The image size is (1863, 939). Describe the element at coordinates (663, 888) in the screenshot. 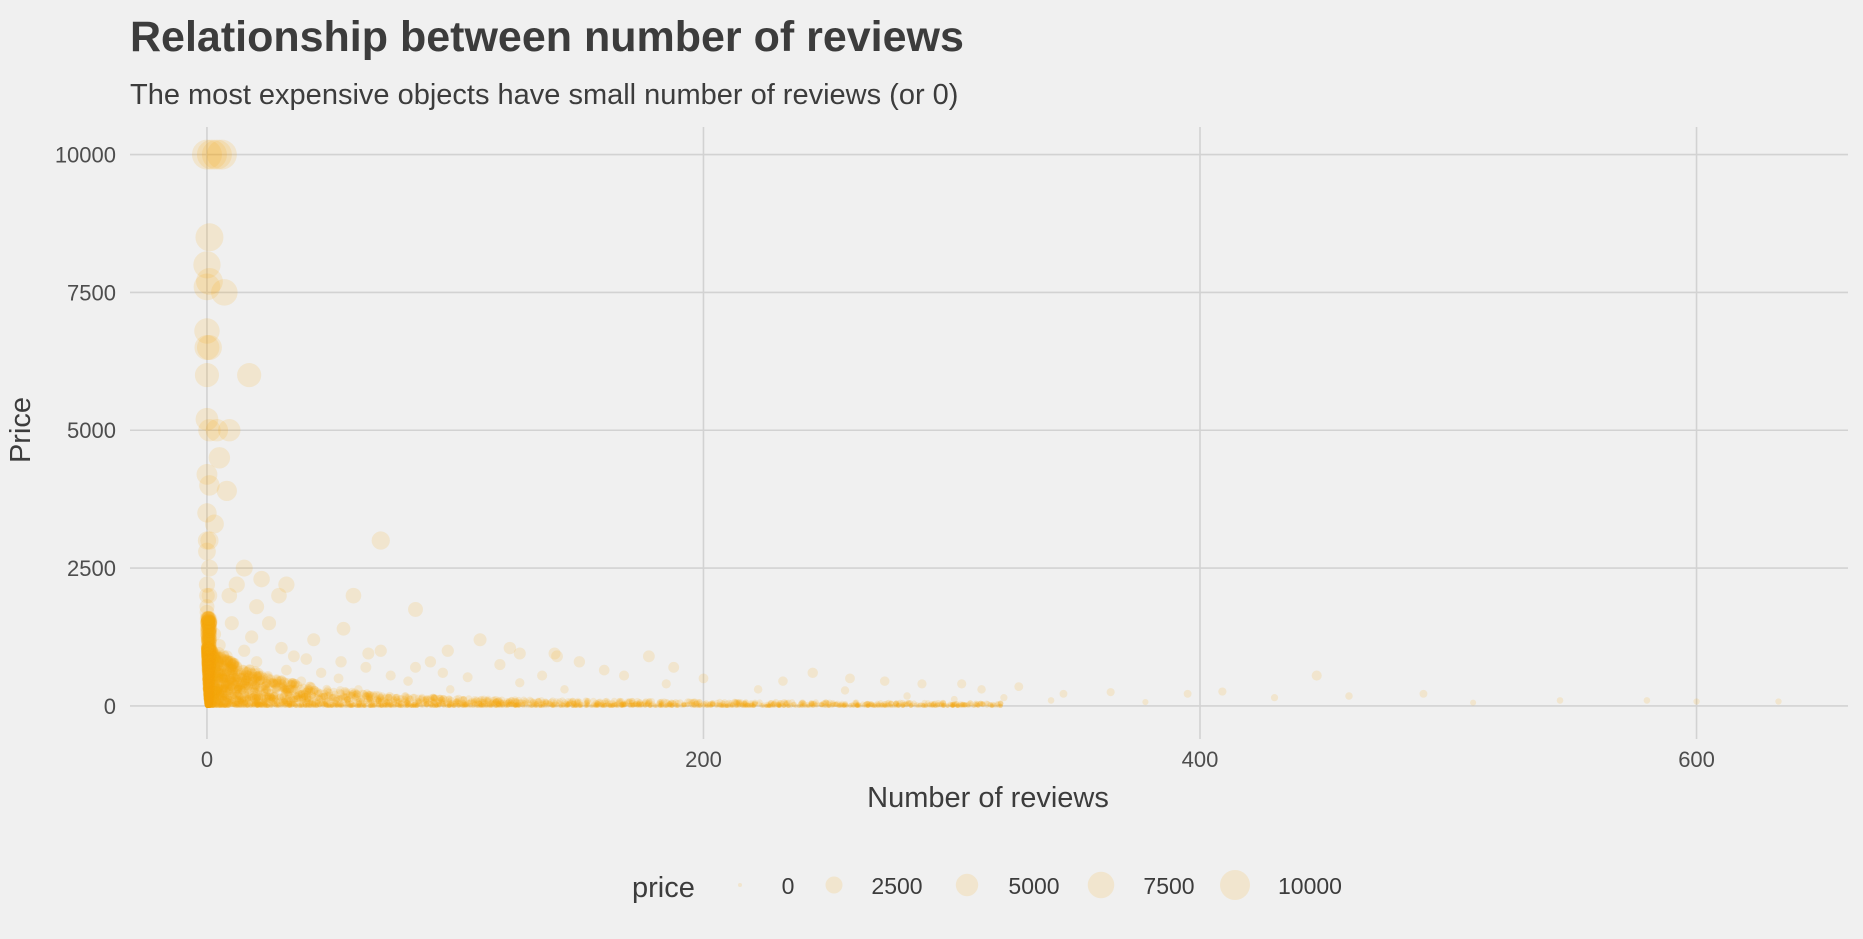

I see `legend-title: price` at that location.